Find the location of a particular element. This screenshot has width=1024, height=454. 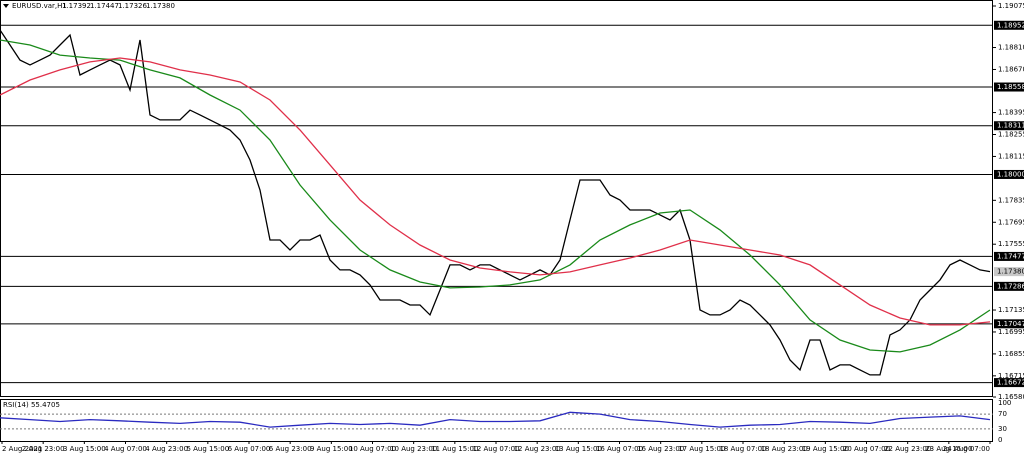

x-tick-label: 9 Aug 15:00 is located at coordinates (331, 449).